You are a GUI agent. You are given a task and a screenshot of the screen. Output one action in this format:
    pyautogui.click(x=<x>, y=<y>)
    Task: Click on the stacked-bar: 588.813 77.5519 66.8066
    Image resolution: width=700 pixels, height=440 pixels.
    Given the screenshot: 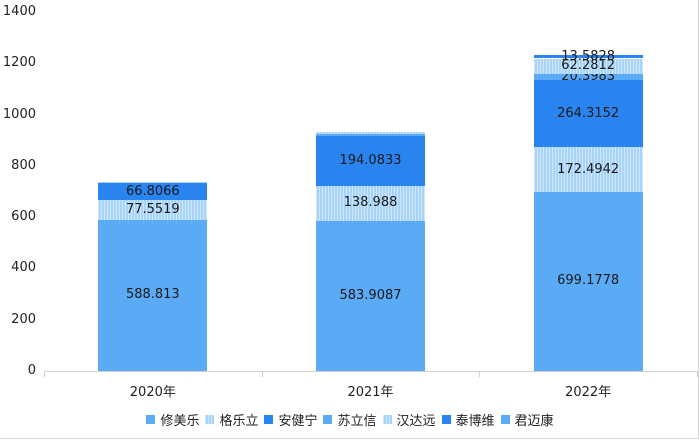 What is the action you would take?
    pyautogui.click(x=153, y=276)
    